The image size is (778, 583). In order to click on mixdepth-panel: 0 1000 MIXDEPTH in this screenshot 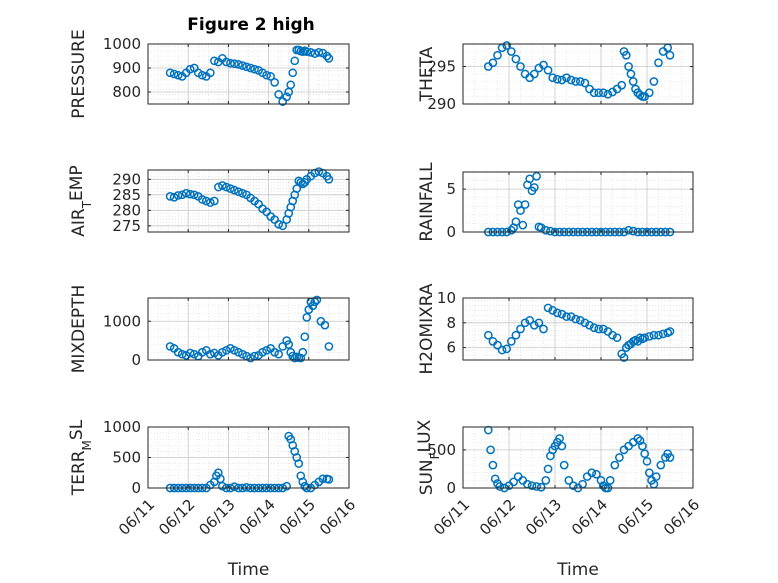, I will do `click(209, 329)`.